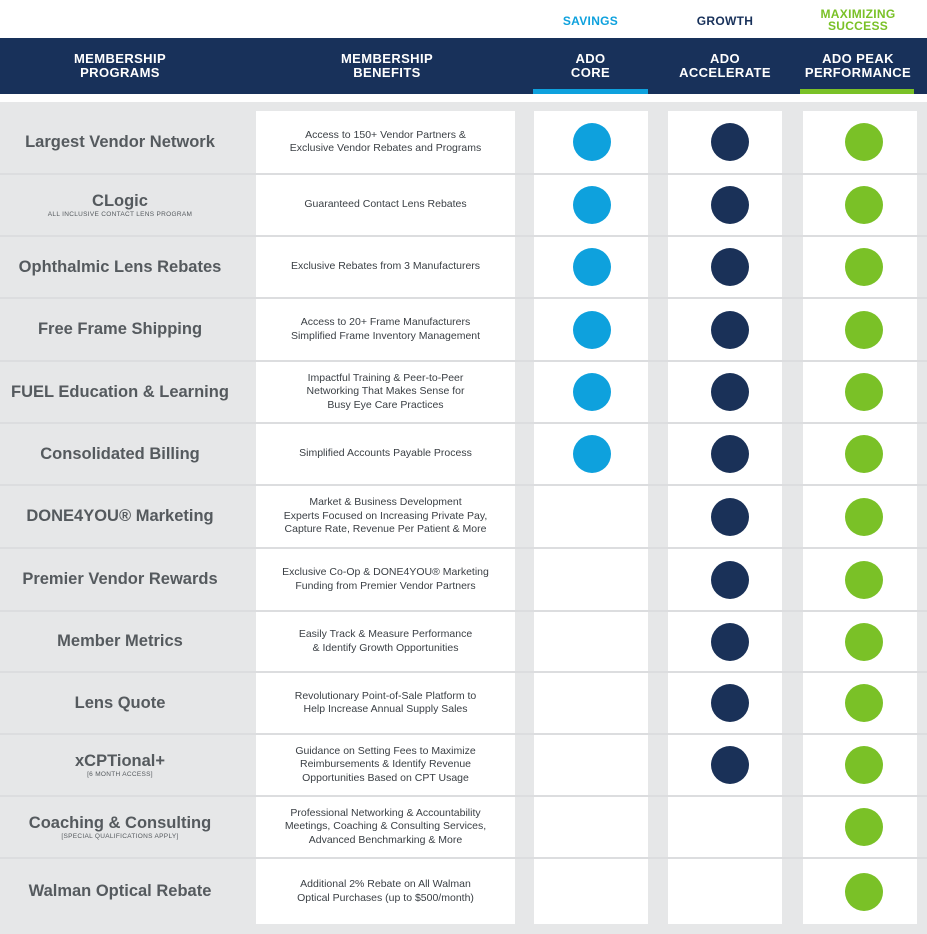 This screenshot has height=934, width=927. What do you see at coordinates (120, 58) in the screenshot?
I see `header-programs-line1: MEMBERSHIP` at bounding box center [120, 58].